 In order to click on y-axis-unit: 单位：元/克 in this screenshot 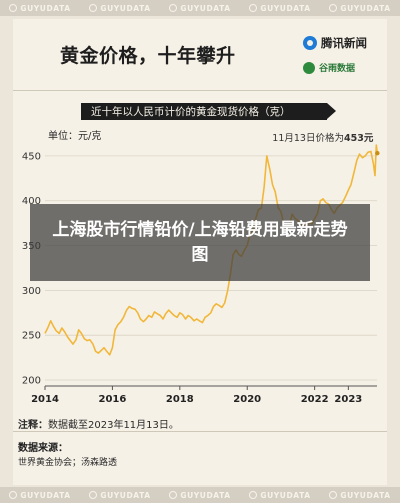, I will do `click(75, 136)`.